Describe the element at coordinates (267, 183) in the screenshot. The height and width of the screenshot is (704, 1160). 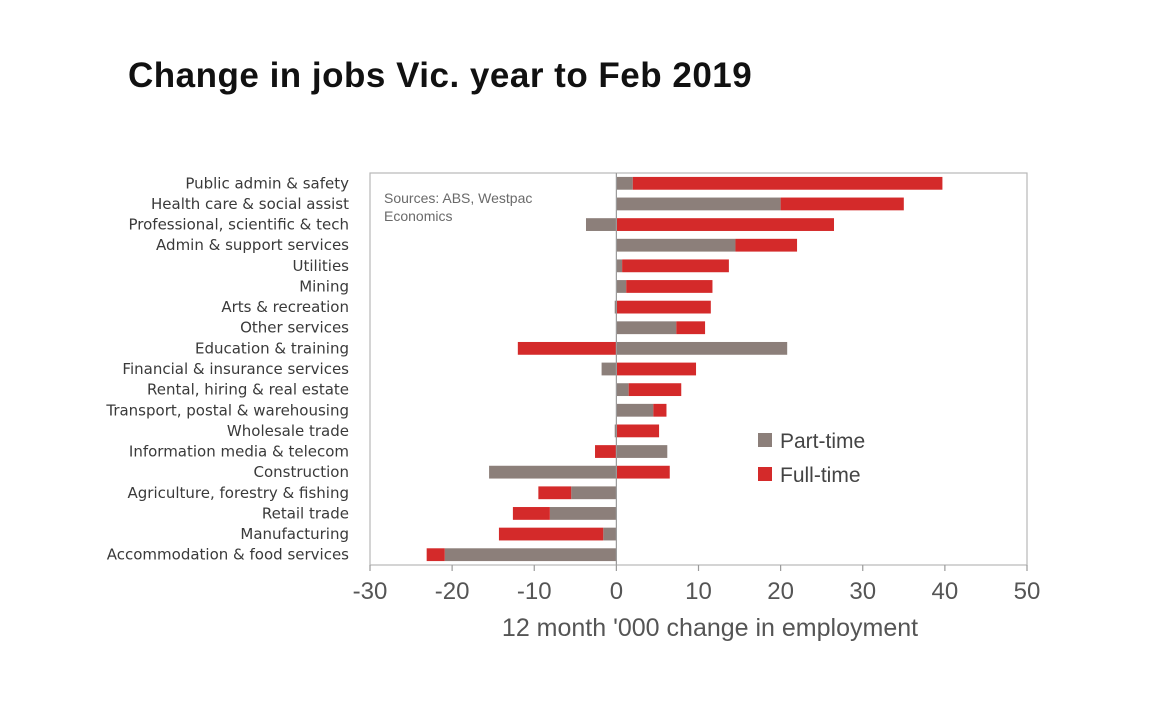
I see `category-label: Public admin & safety` at that location.